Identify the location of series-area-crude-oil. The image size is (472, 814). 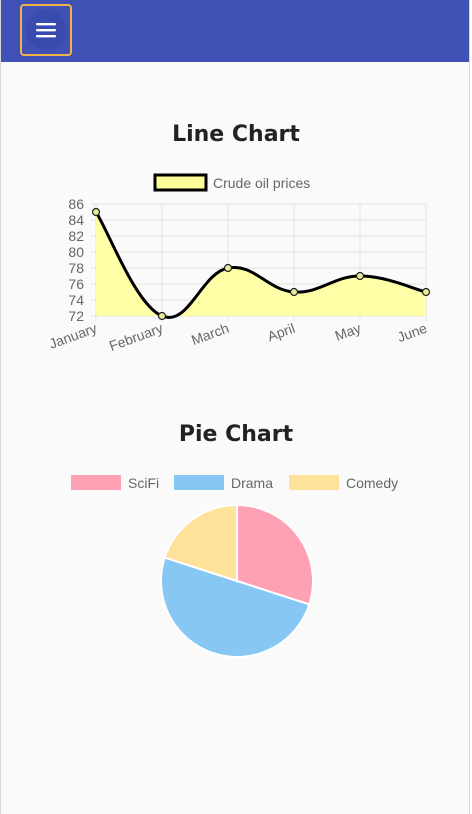
(261, 265).